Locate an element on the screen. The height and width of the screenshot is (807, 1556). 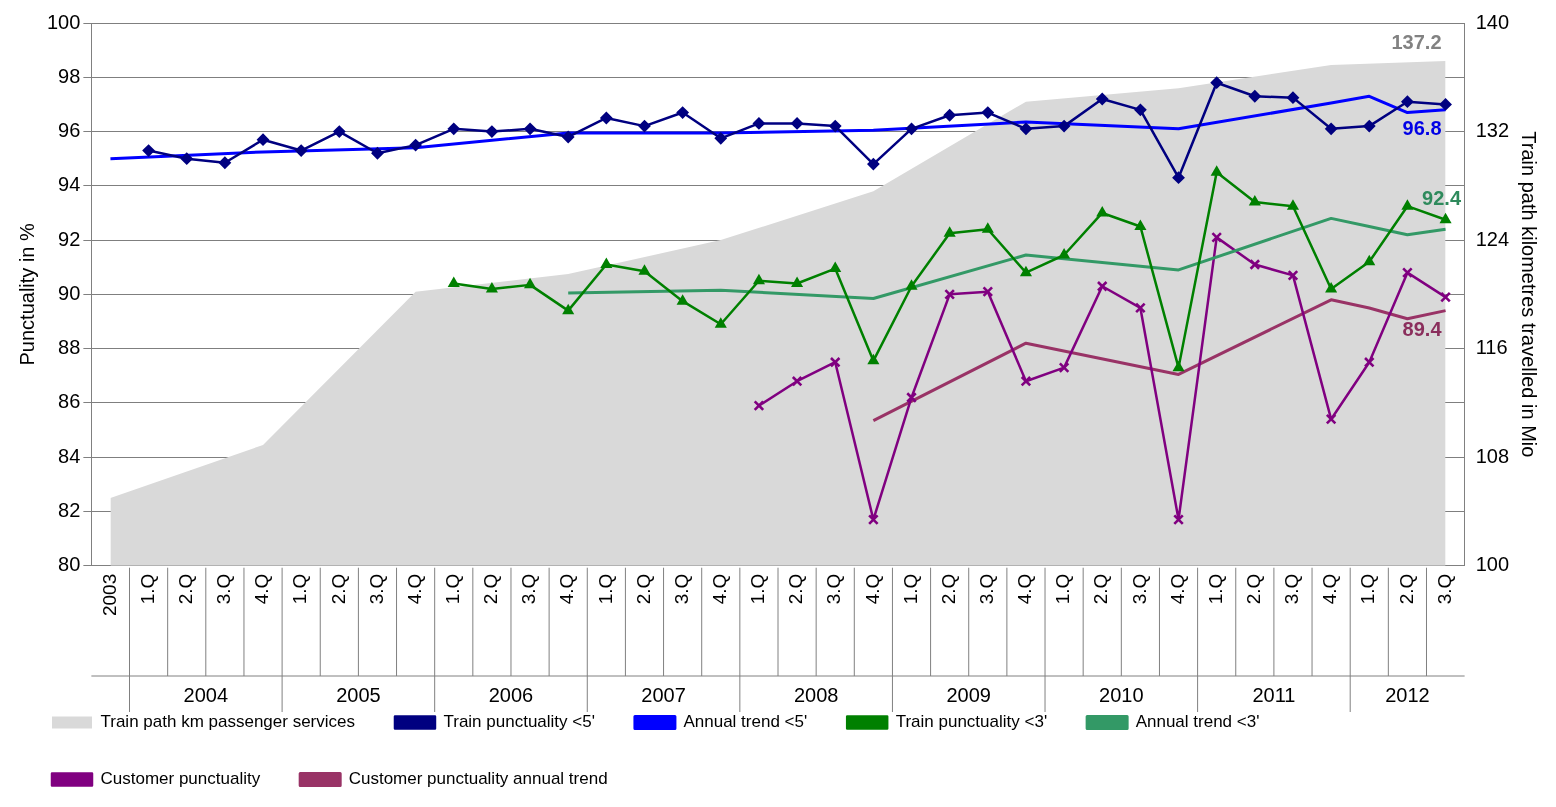
data-label: 96.8 is located at coordinates (1422, 128).